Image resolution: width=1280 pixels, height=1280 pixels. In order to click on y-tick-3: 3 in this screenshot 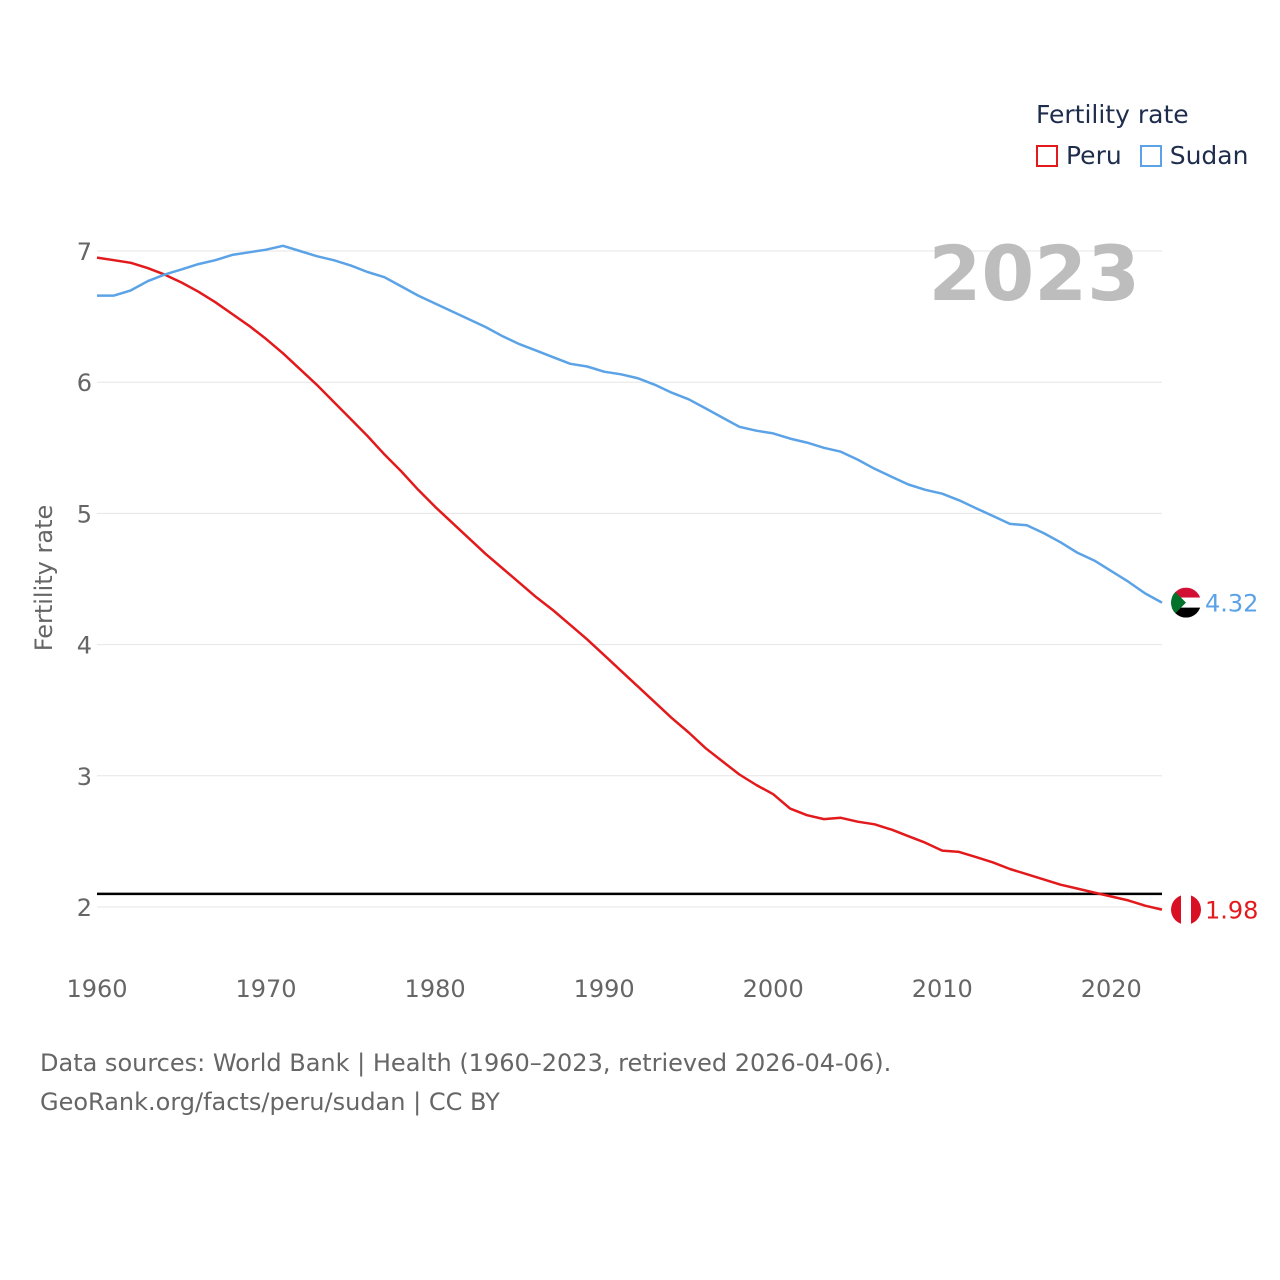, I will do `click(84, 777)`.